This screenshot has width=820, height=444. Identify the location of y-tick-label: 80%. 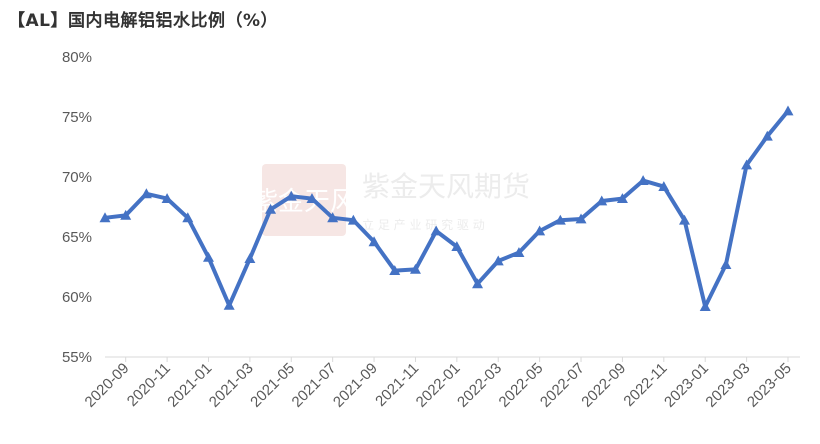
(77, 57).